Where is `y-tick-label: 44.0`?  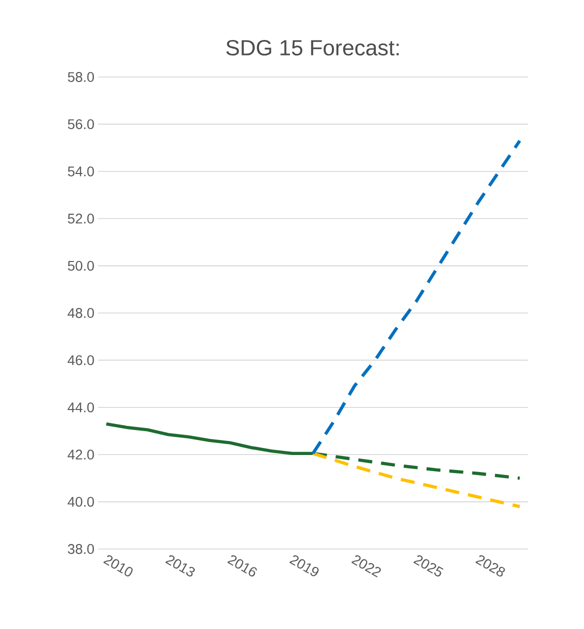
y-tick-label: 44.0 is located at coordinates (81, 407).